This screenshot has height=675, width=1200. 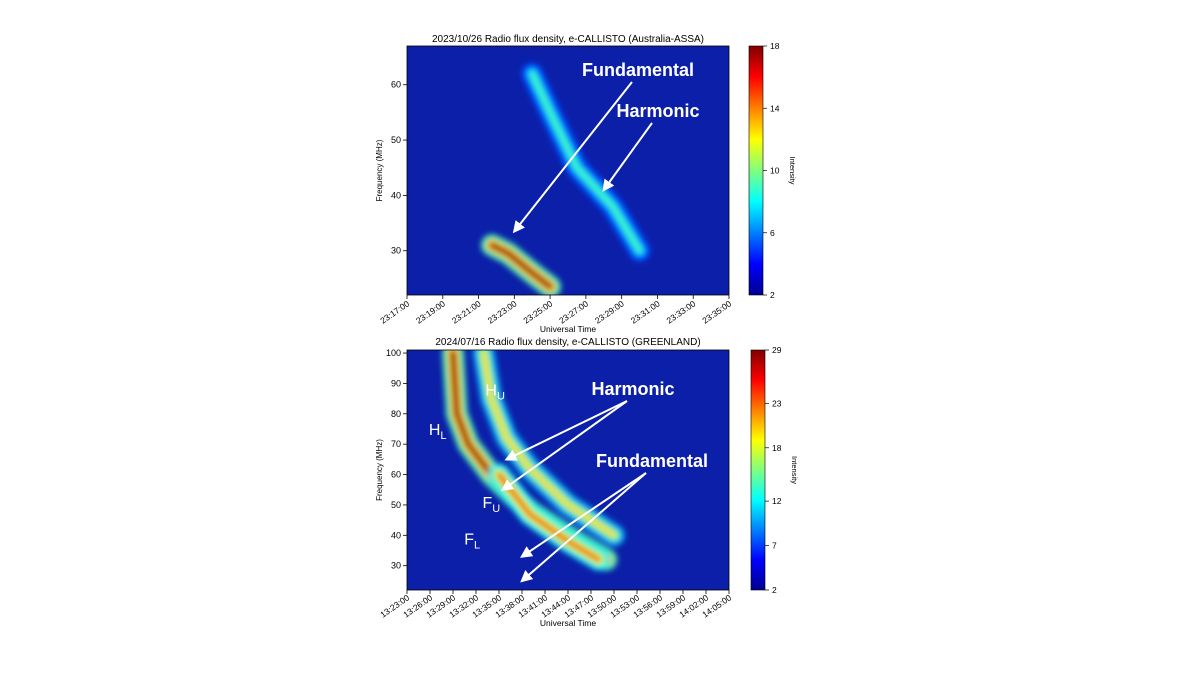 What do you see at coordinates (430, 311) in the screenshot?
I see `x-tick-label: 23:19:00` at bounding box center [430, 311].